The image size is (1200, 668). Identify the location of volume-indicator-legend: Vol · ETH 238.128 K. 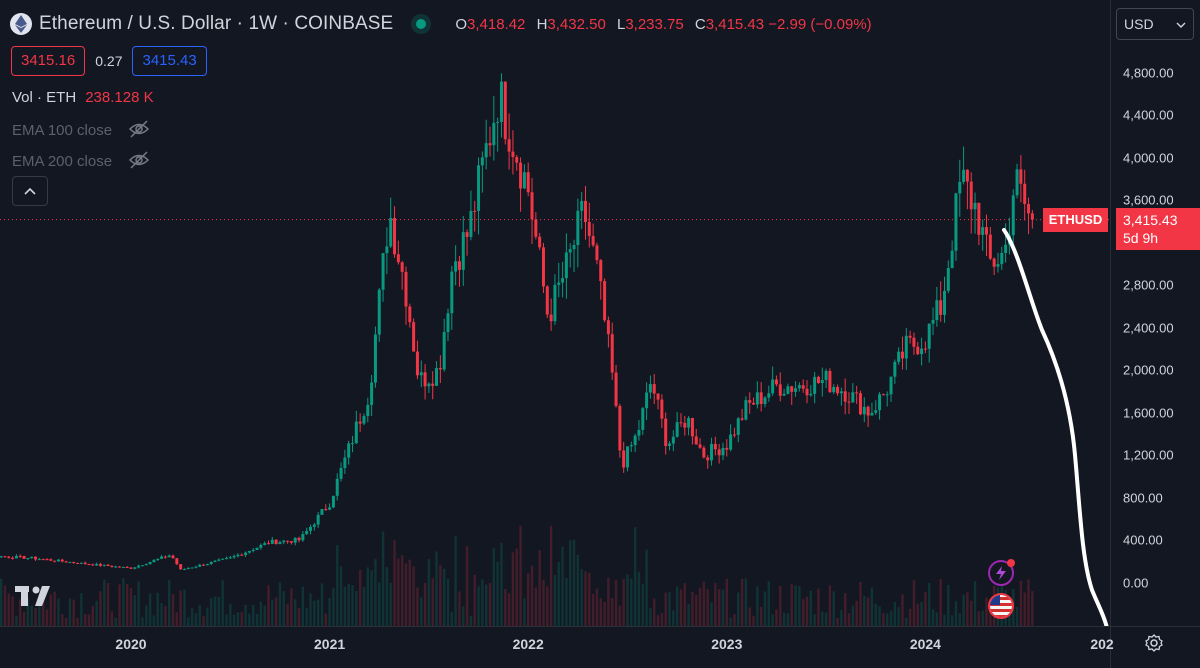
(83, 97).